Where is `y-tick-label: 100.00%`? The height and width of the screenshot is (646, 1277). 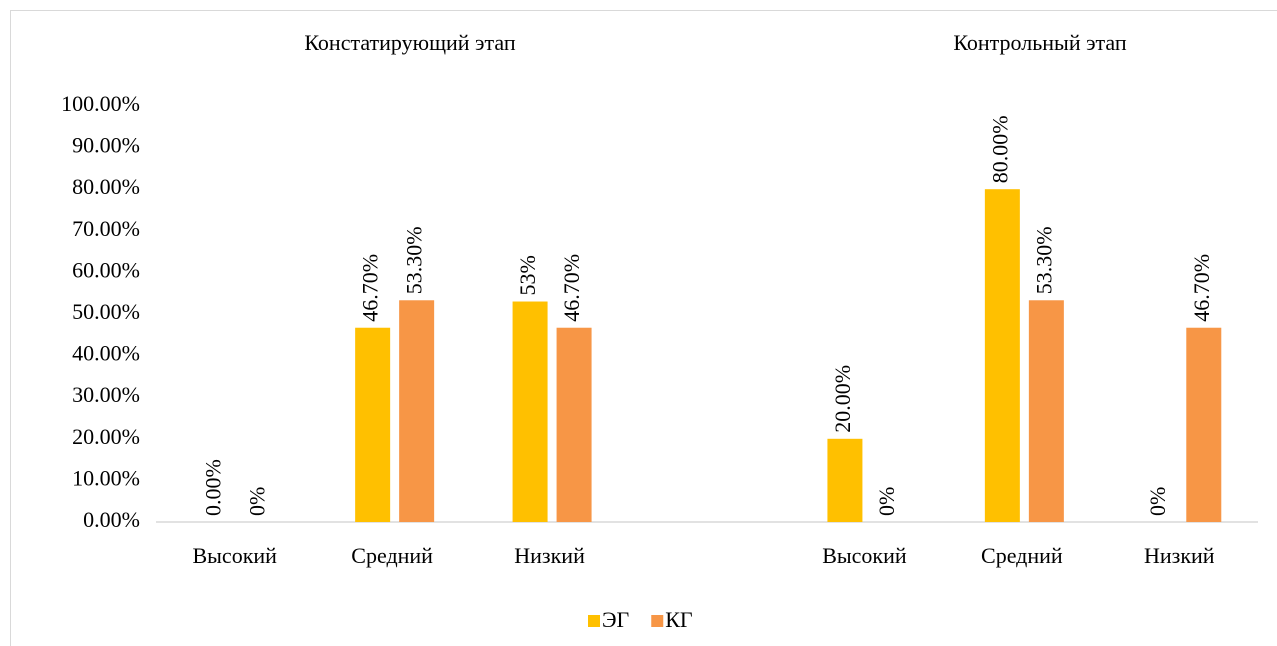 y-tick-label: 100.00% is located at coordinates (100, 103).